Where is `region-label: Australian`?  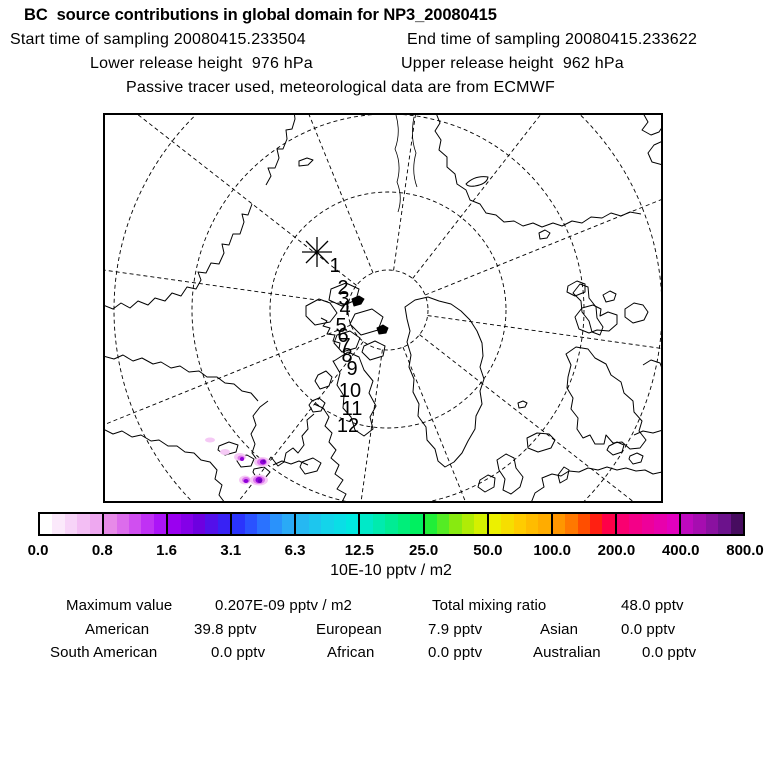 region-label: Australian is located at coordinates (567, 652).